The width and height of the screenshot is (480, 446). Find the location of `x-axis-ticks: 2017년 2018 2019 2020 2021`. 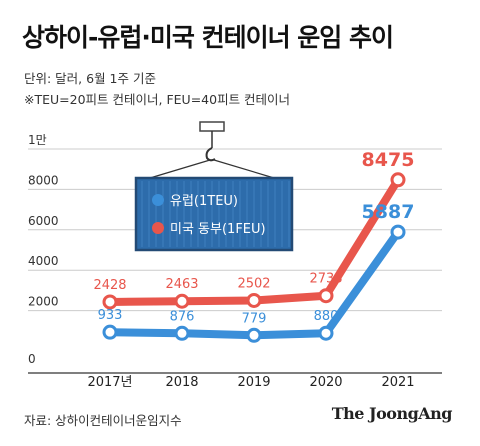

x-axis-ticks: 2017년 2018 2019 2020 2021 is located at coordinates (250, 382).